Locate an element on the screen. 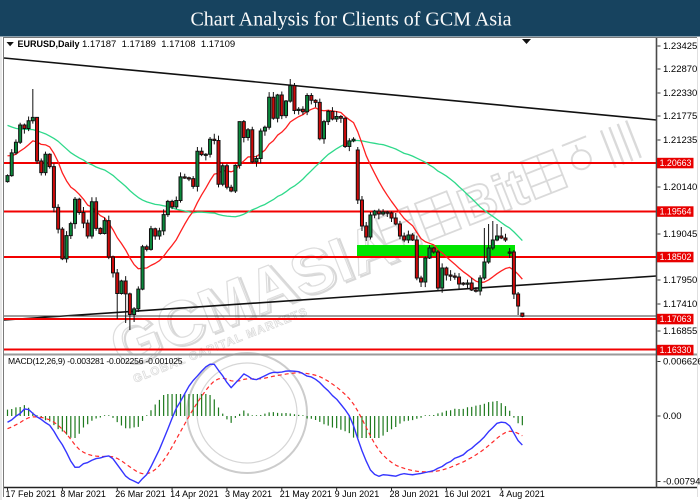 Image resolution: width=700 pixels, height=500 pixels. svg-text:1.17187 1.17189 1.17108 1.1: 1.17187 1.17189 1.17108 1.17109 is located at coordinates (158, 44).